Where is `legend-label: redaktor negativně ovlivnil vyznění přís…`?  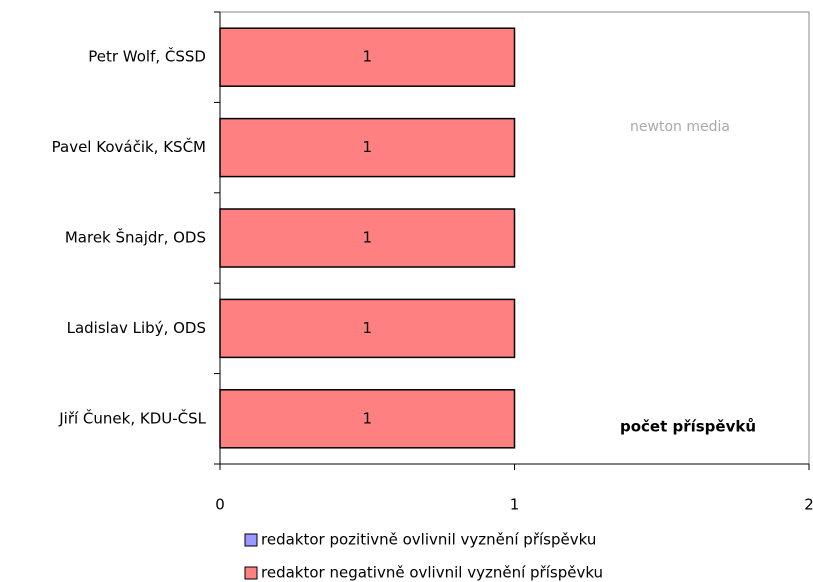
legend-label: redaktor negativně ovlivnil vyznění přís… is located at coordinates (432, 573).